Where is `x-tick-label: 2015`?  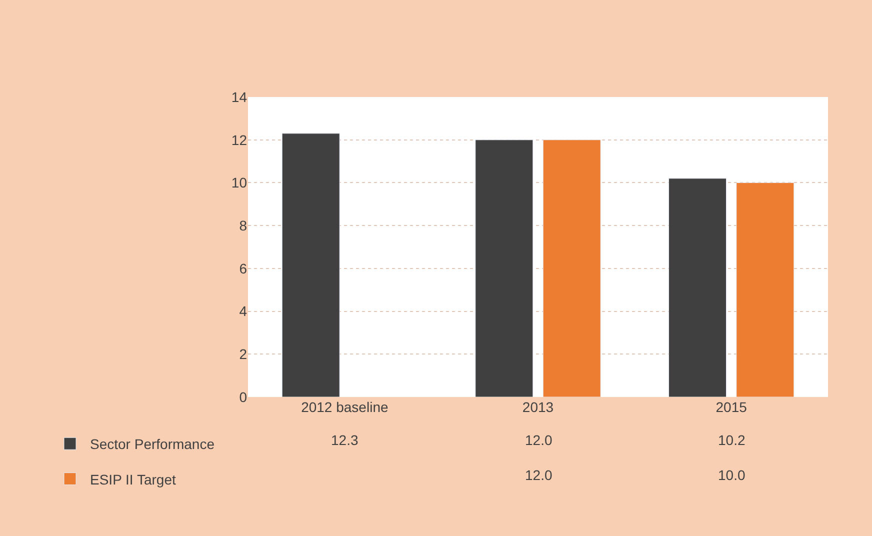
x-tick-label: 2015 is located at coordinates (732, 407).